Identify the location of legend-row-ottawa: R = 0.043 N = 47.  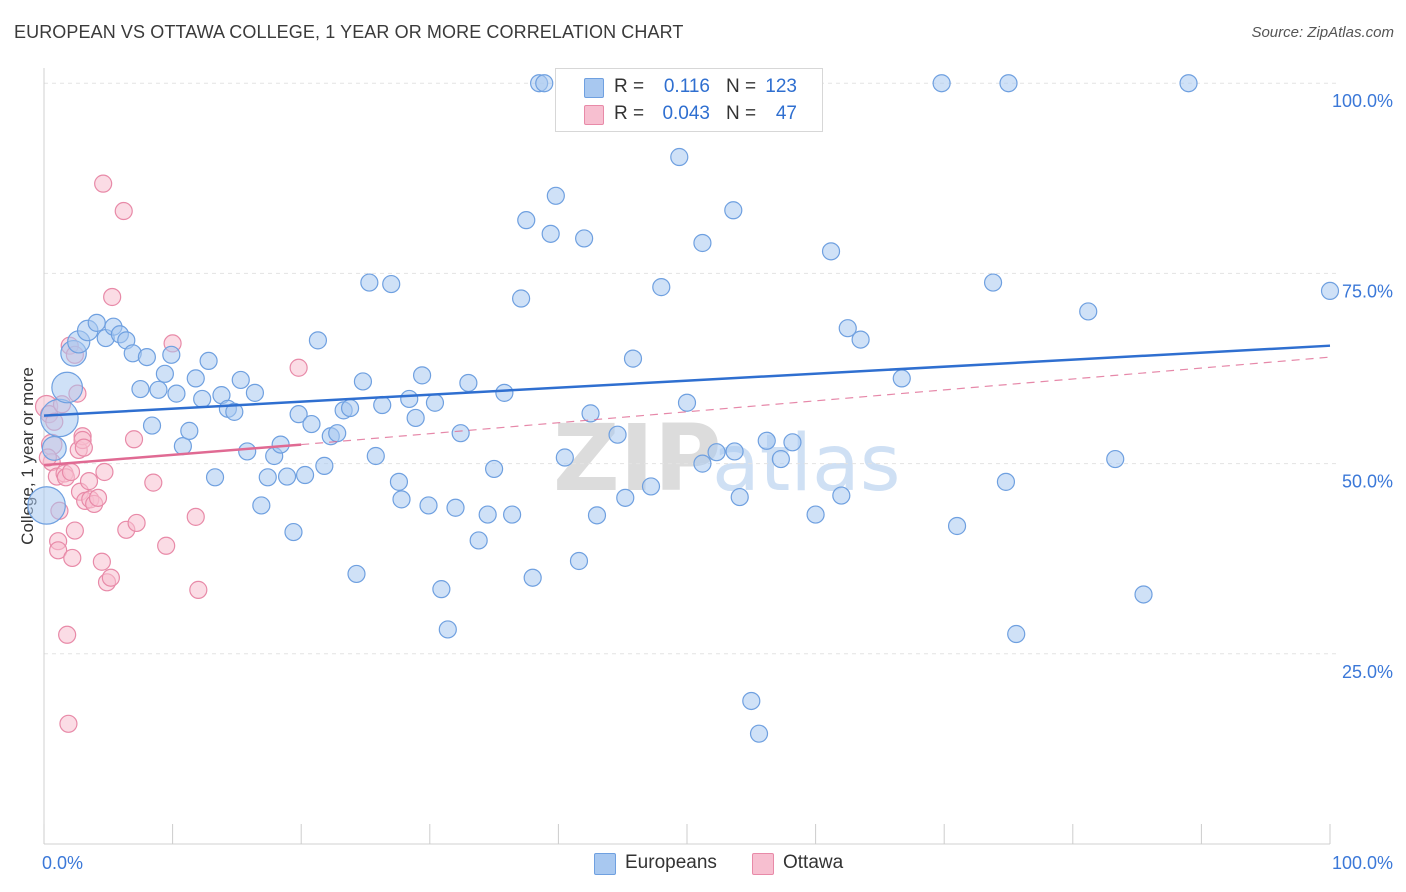
(689, 114).